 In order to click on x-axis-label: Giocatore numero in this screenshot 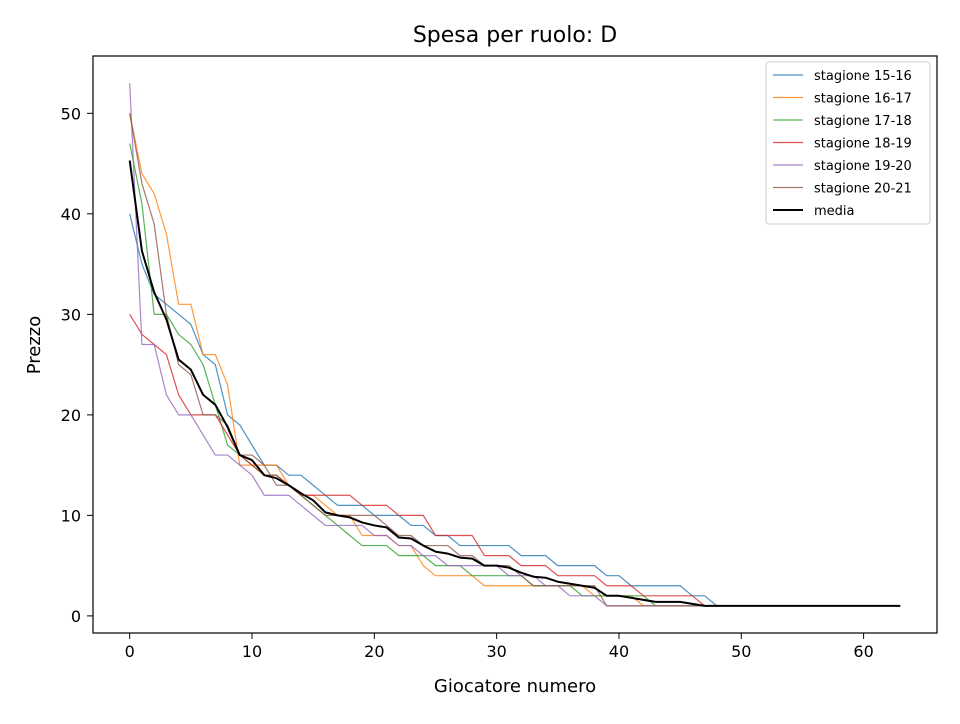, I will do `click(515, 686)`.